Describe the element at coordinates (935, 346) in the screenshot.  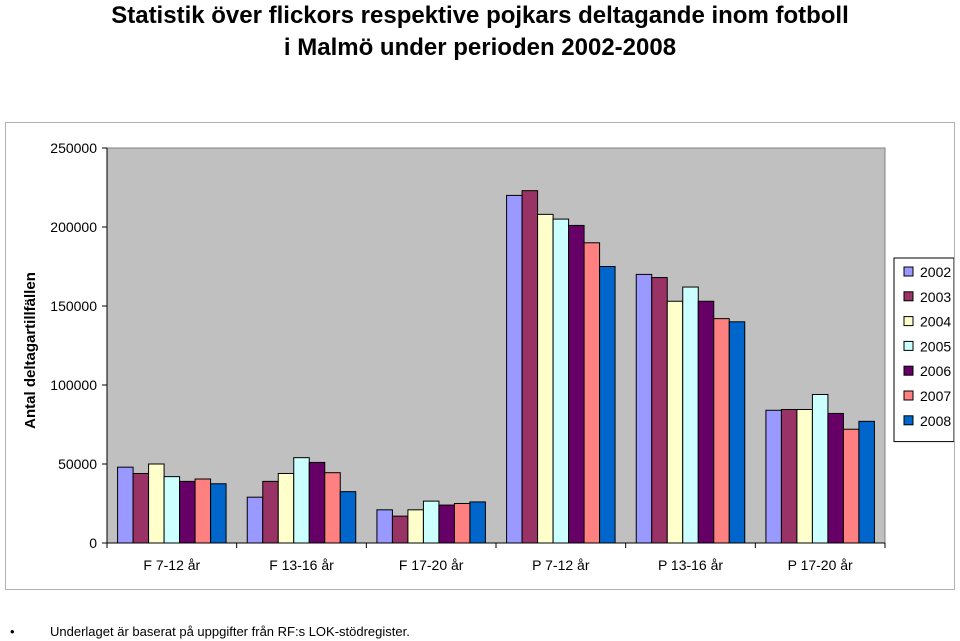
I see `legend-label: 2005` at that location.